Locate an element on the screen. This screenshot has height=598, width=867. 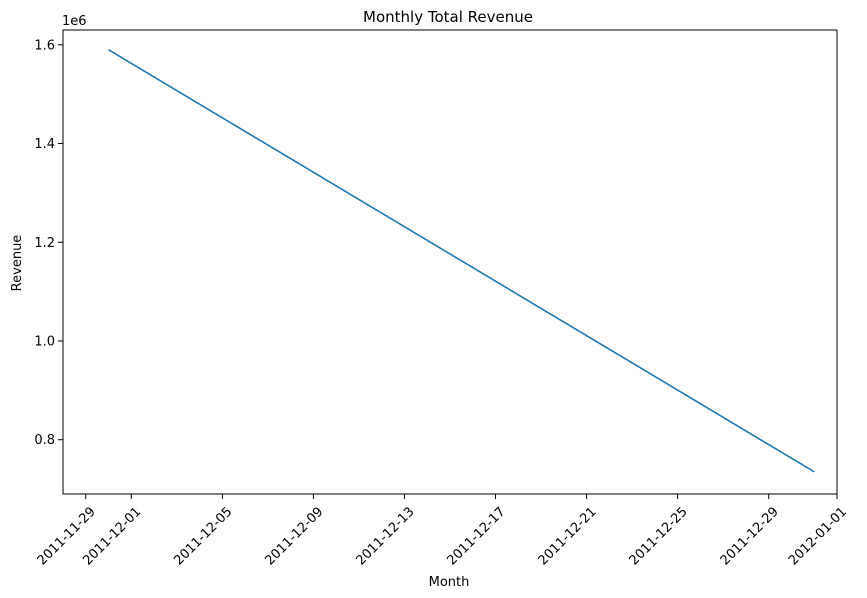
x-axis-label: Month is located at coordinates (449, 582).